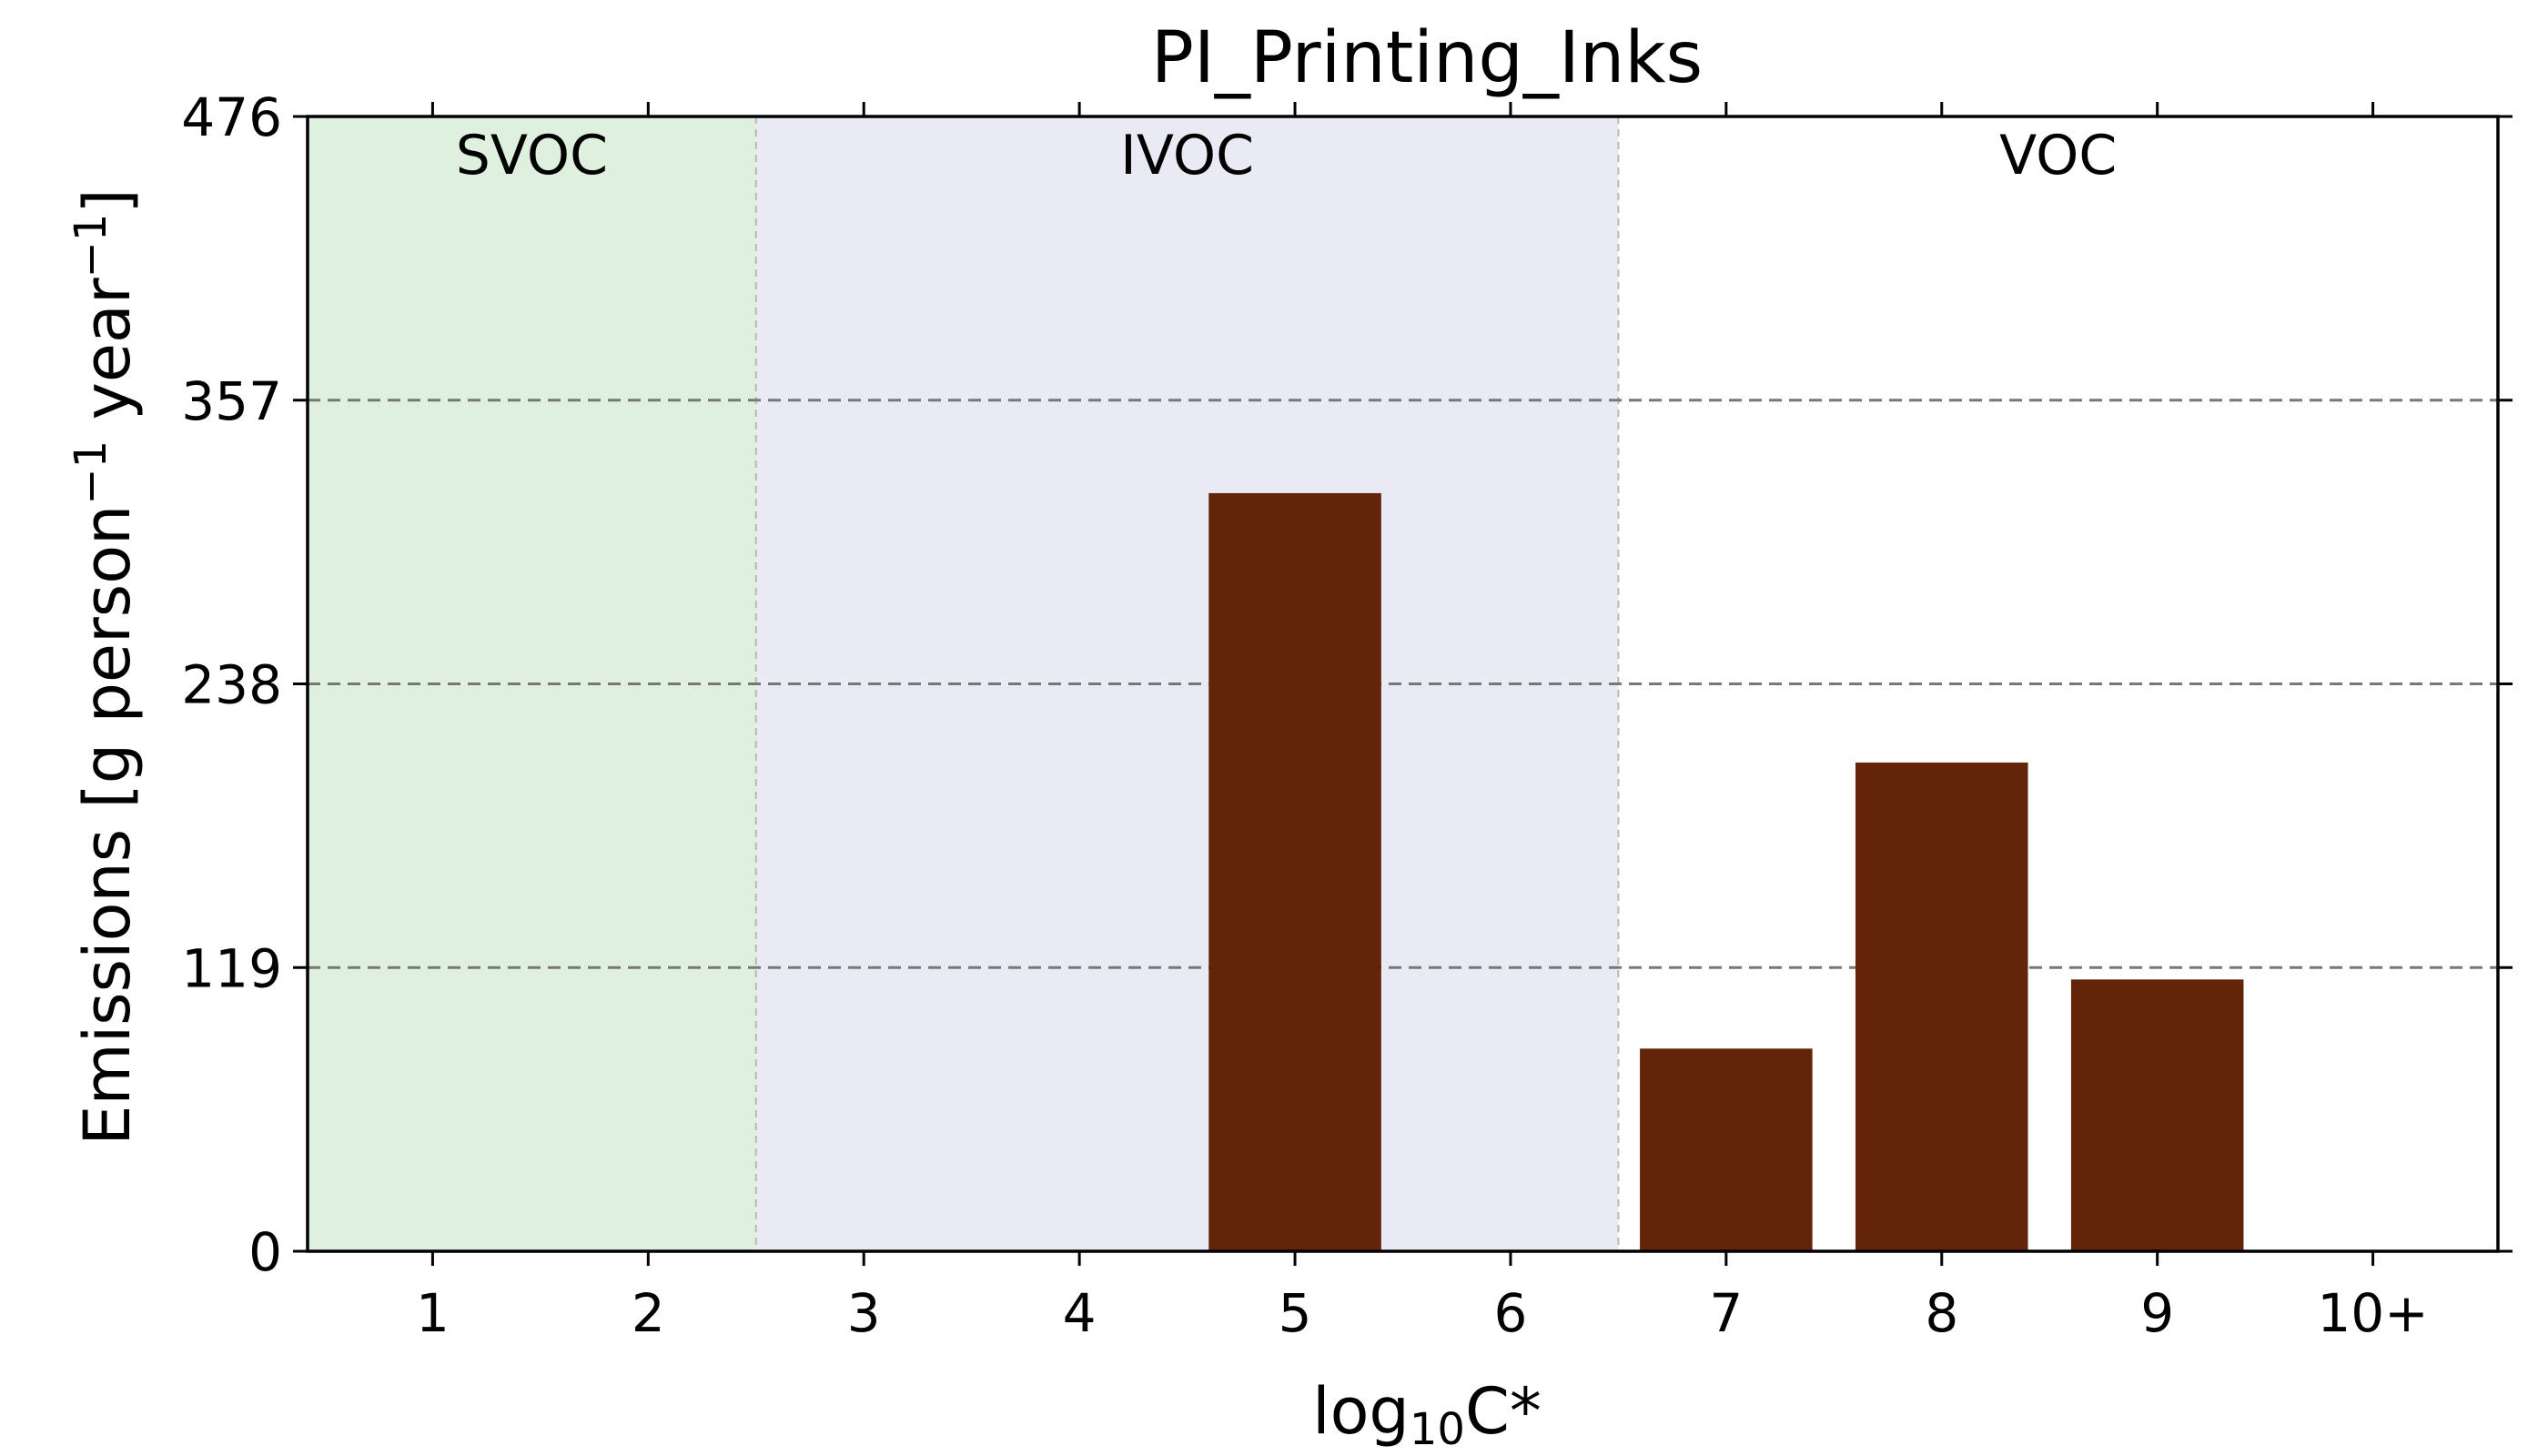  Describe the element at coordinates (1187, 156) in the screenshot. I see `region-label-ivoc: IVOC` at that location.